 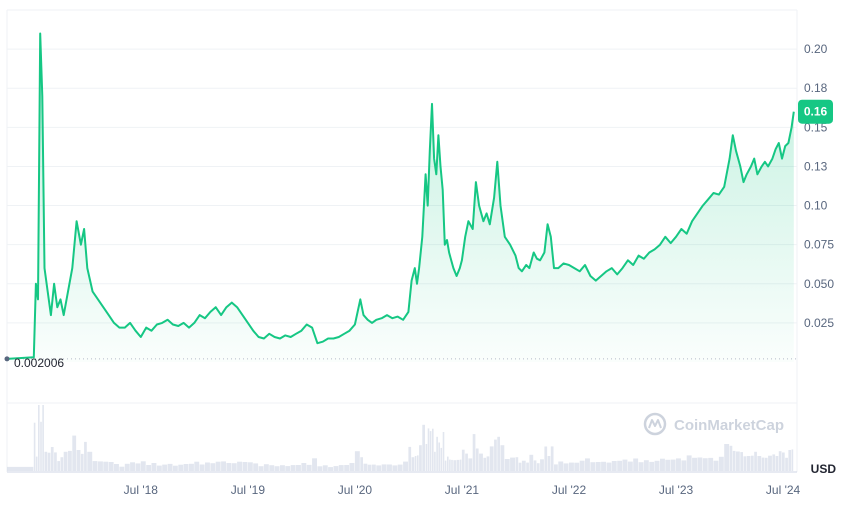 What do you see at coordinates (819, 186) in the screenshot?
I see `y-axis-ticks: 0.025 0.050 0.075 0.10 0.13 0.15 0.18 0.20` at bounding box center [819, 186].